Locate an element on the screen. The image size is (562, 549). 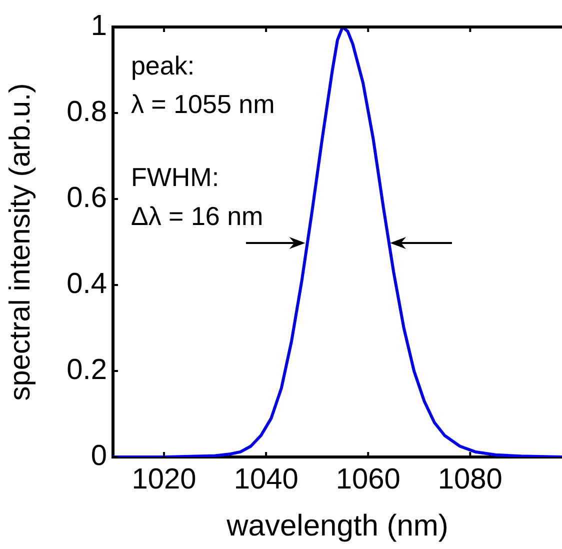
x-tick-label: 1040 is located at coordinates (266, 479).